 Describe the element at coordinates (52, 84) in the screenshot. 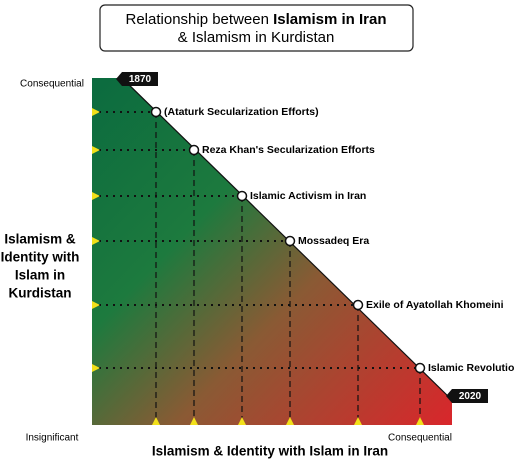

I see `y-top-label: Consequential` at that location.